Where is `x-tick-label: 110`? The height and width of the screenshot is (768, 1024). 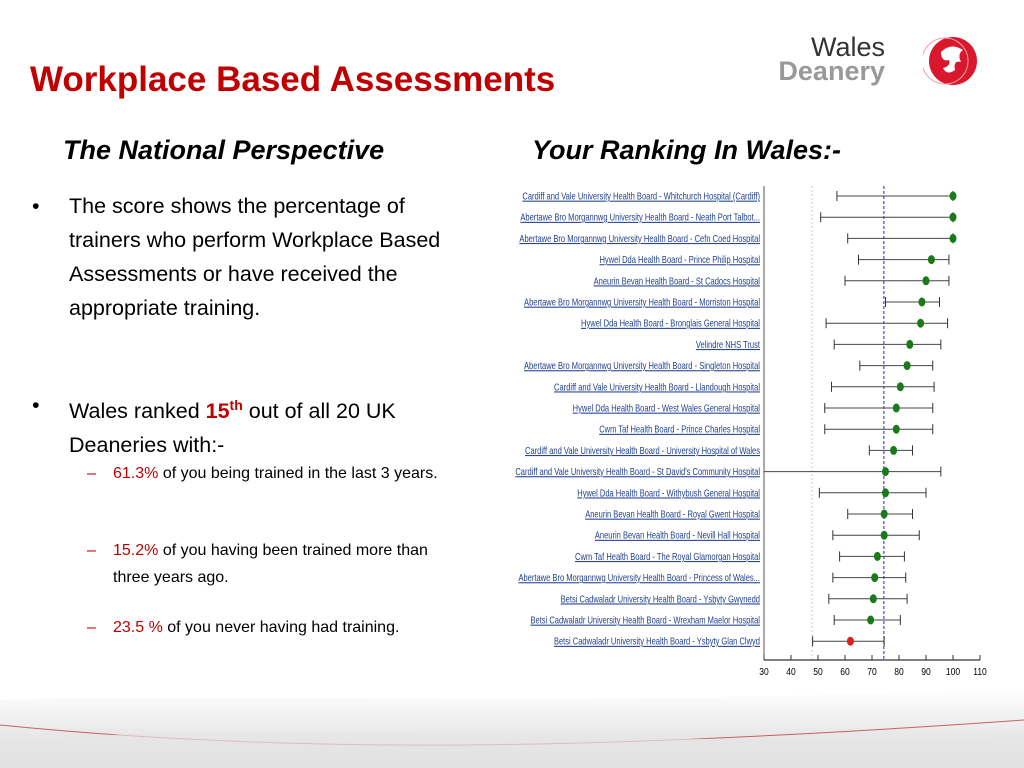
x-tick-label: 110 is located at coordinates (980, 671).